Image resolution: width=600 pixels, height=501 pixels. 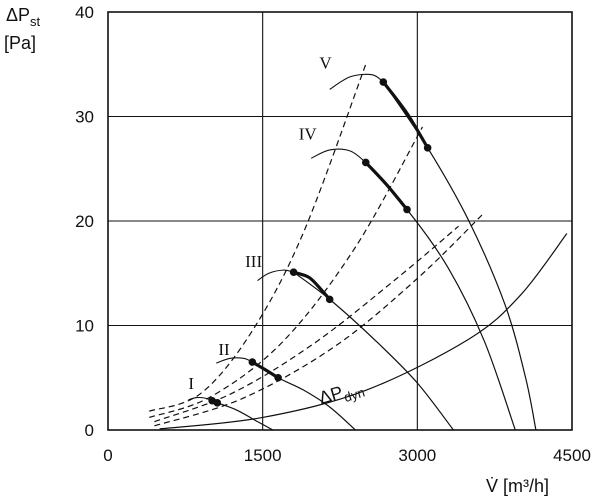 I want to click on x-tick-label: 3000, so click(x=417, y=455).